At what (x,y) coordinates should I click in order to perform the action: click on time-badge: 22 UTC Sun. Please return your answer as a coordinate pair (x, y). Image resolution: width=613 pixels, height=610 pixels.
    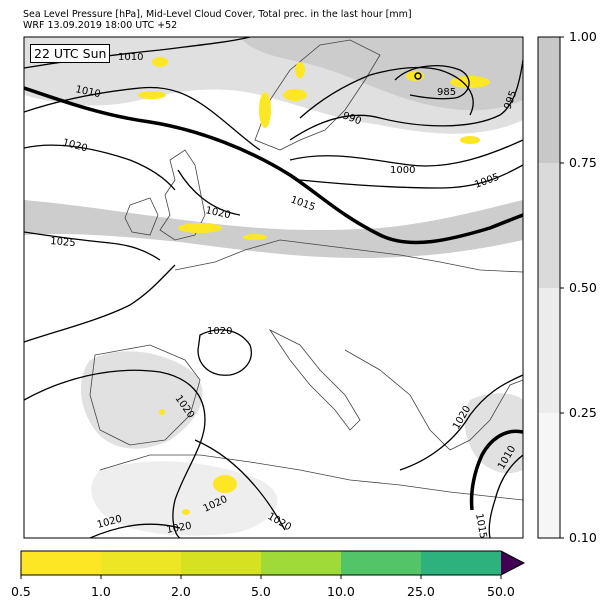
    Looking at the image, I should click on (70, 53).